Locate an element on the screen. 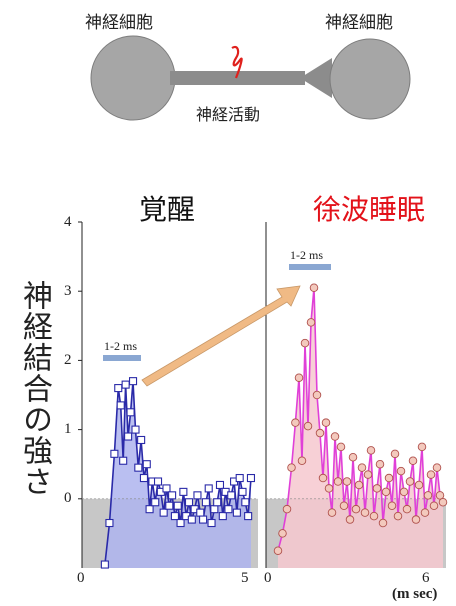 This screenshot has width=456, height=606. synapse-terminal is located at coordinates (316, 78).